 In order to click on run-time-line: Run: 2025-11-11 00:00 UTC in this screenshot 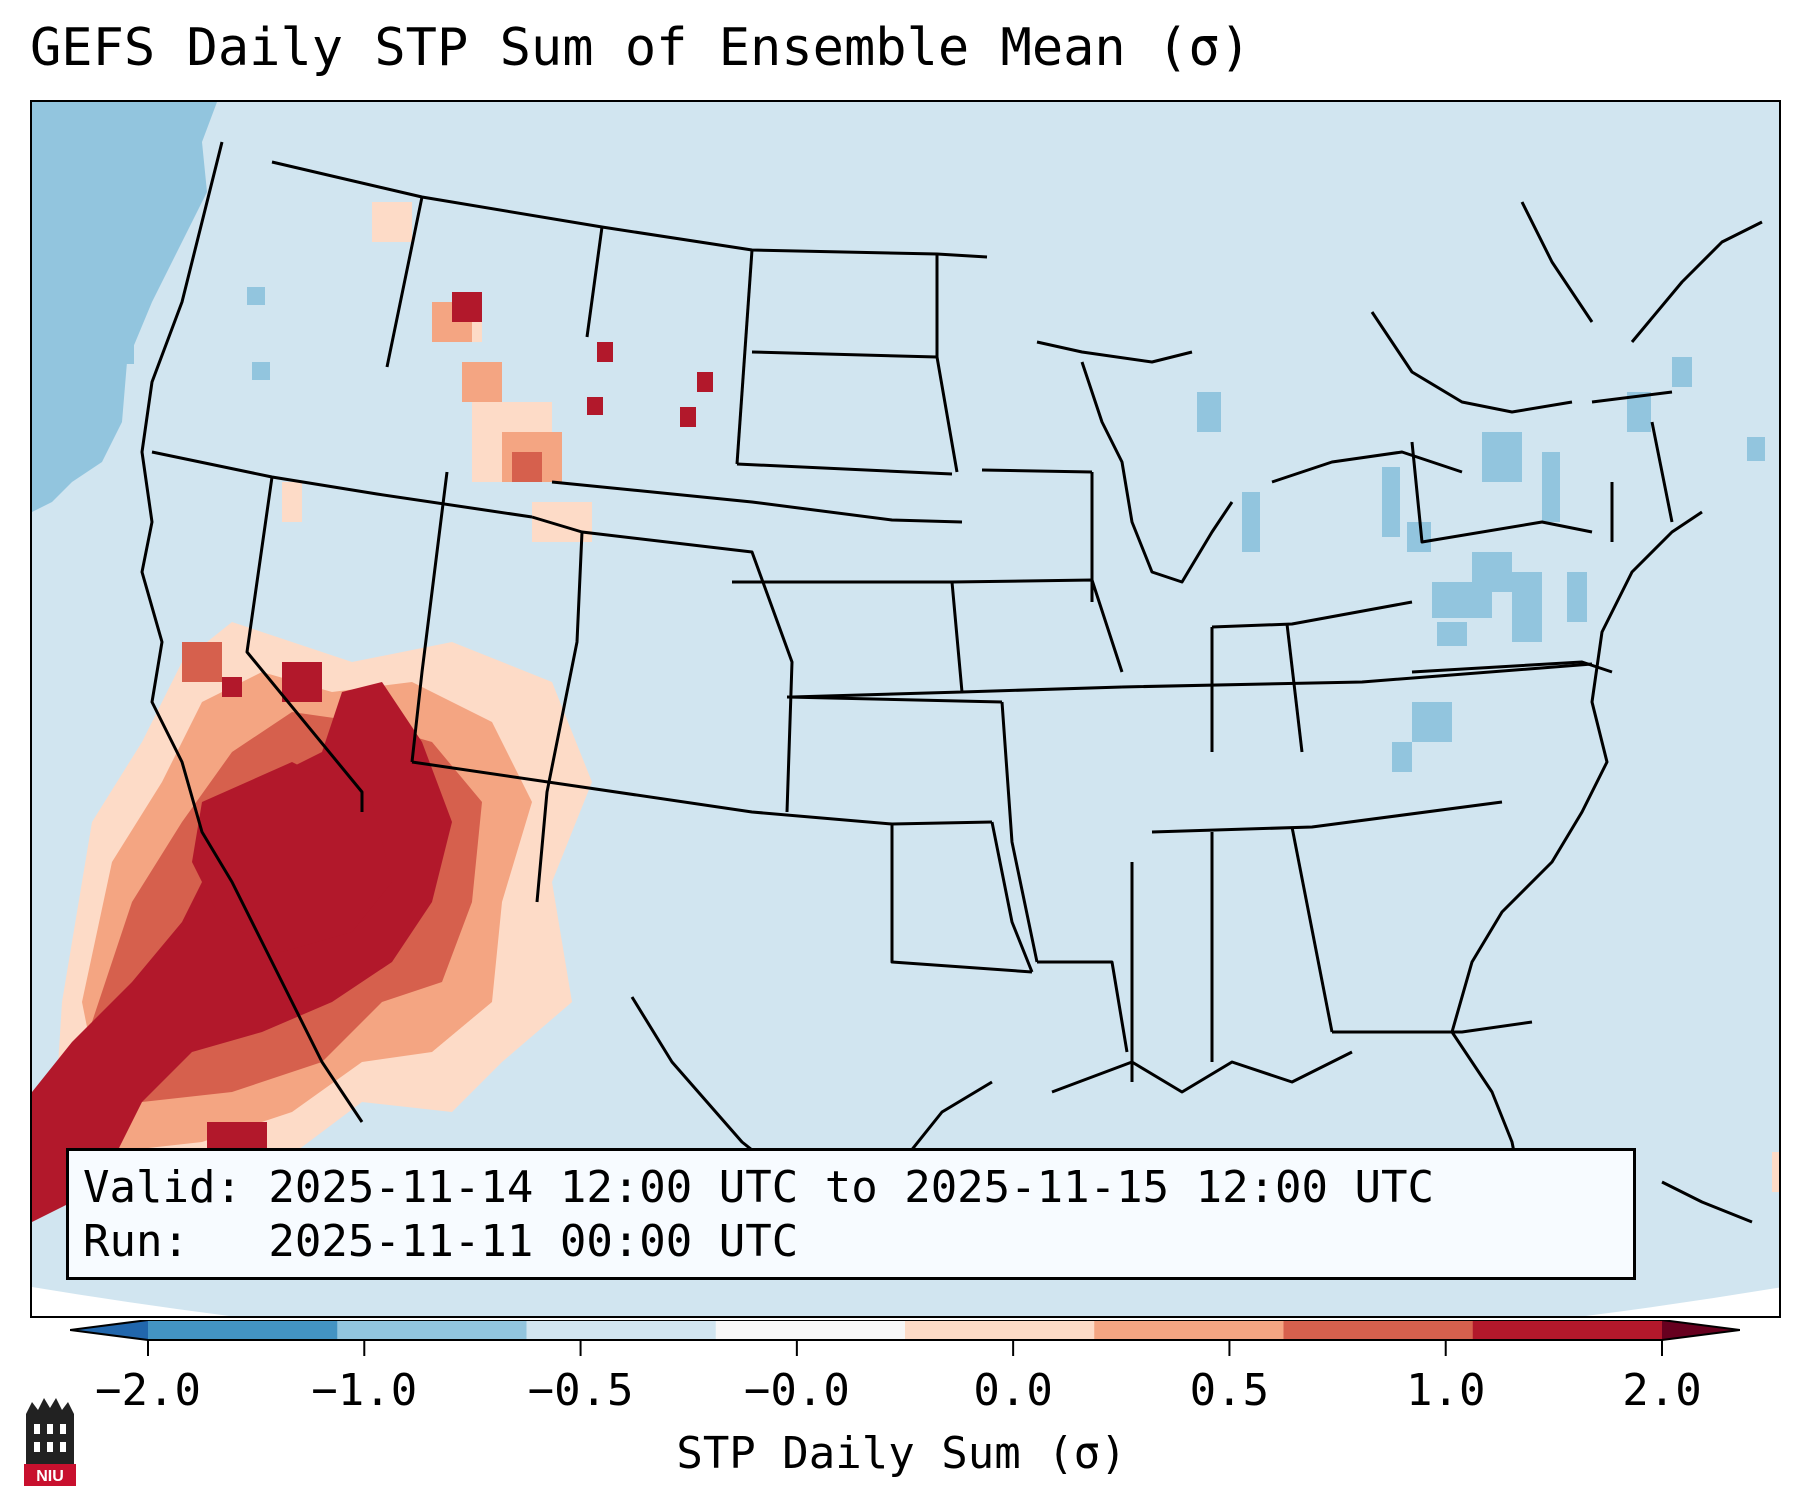, I will do `click(441, 1241)`.